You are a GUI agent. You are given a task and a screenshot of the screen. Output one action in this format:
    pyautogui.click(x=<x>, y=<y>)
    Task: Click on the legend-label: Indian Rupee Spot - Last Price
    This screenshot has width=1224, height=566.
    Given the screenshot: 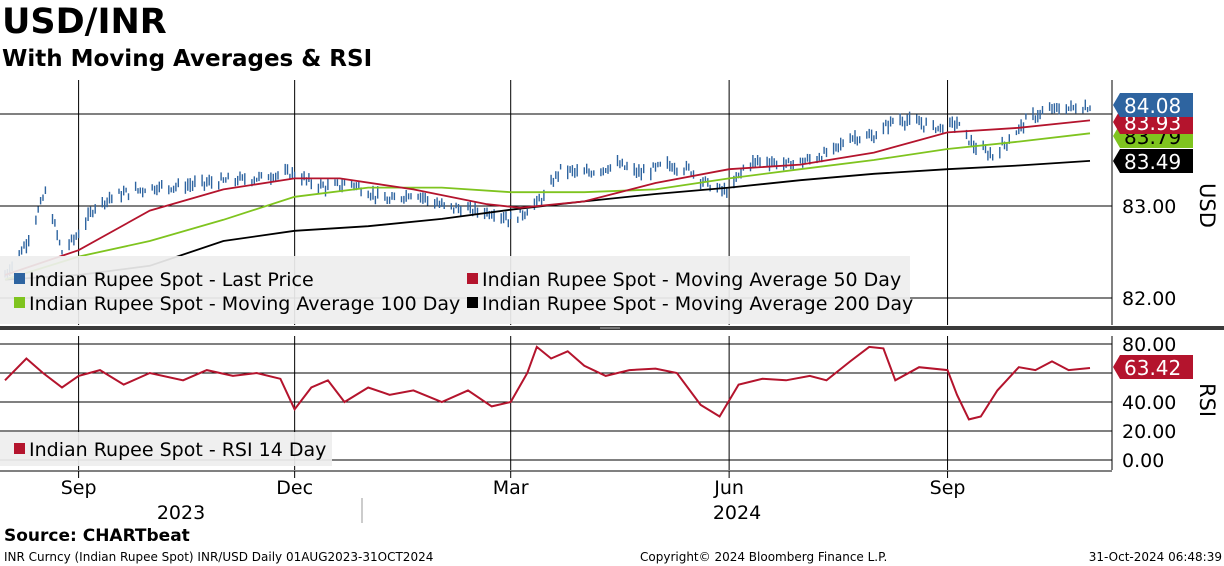 What is the action you would take?
    pyautogui.click(x=171, y=280)
    